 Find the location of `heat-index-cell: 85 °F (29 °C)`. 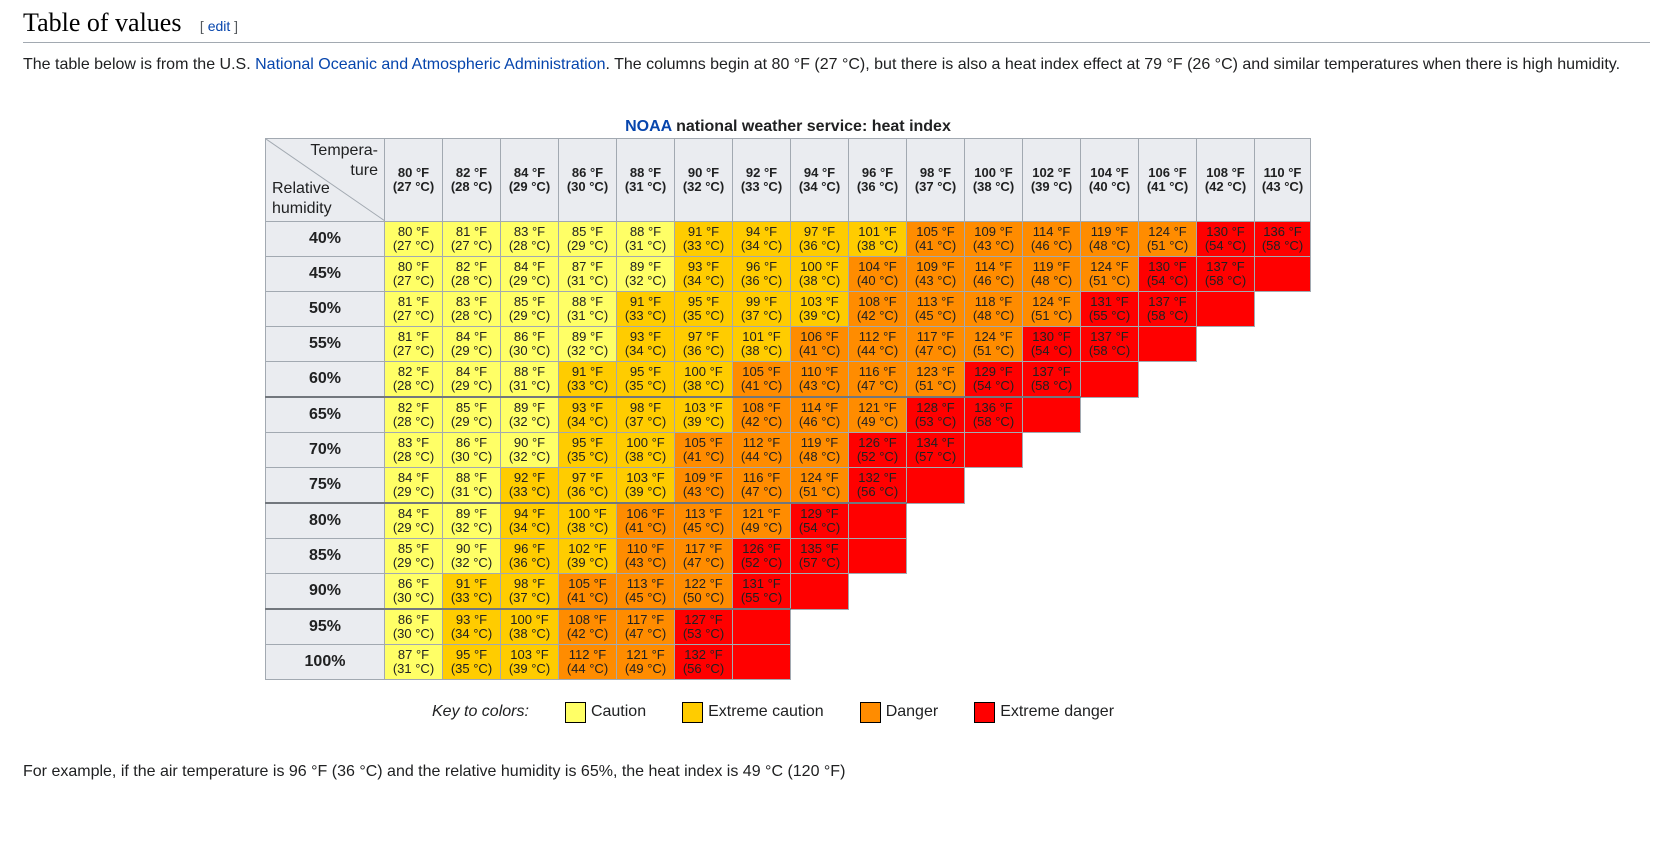

heat-index-cell: 85 °F (29 °C) is located at coordinates (529, 309).